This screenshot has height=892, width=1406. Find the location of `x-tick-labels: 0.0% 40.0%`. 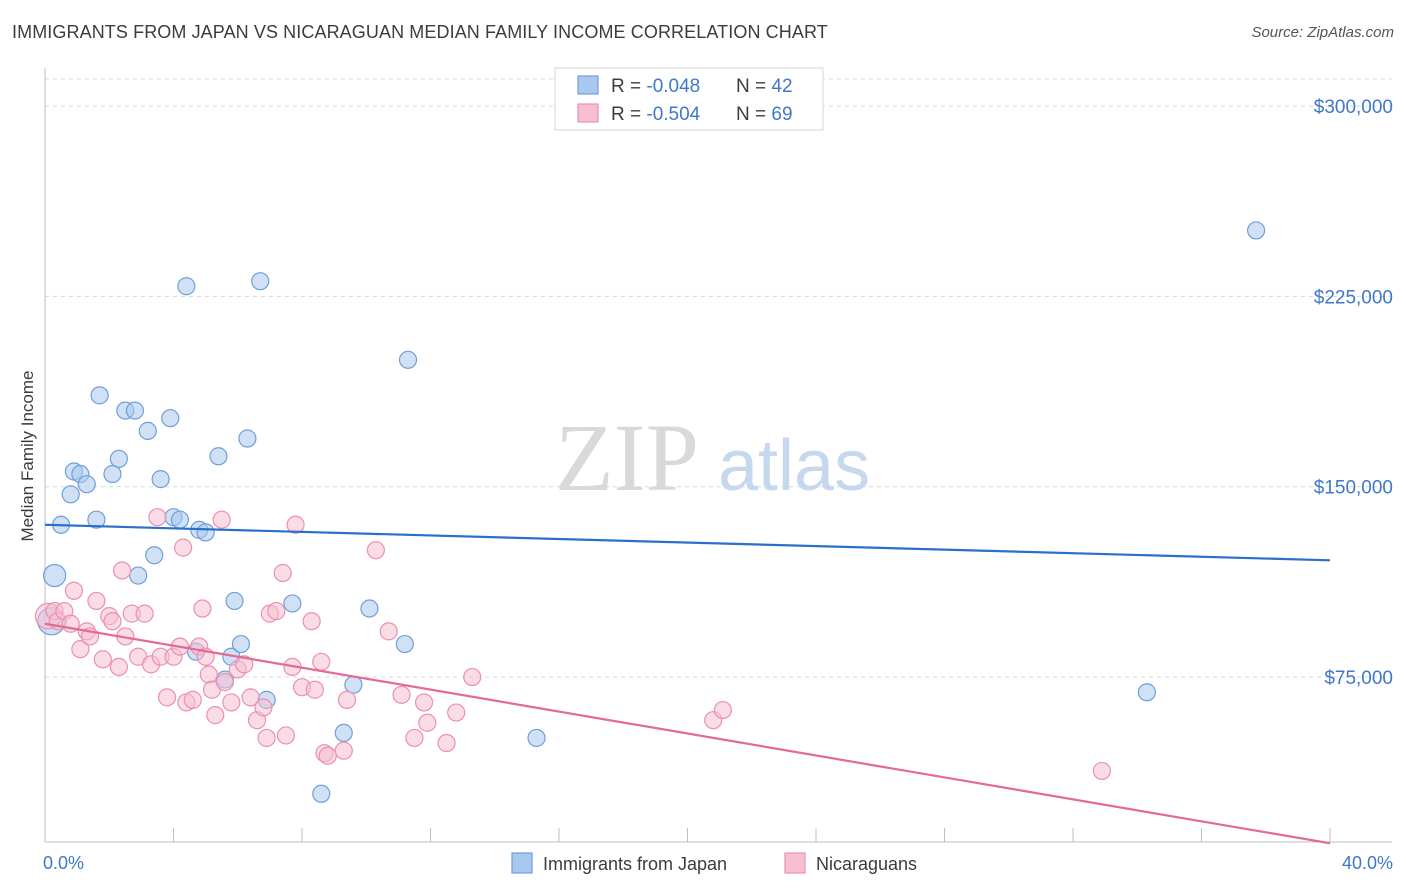

x-tick-labels: 0.0% 40.0% is located at coordinates (718, 863).